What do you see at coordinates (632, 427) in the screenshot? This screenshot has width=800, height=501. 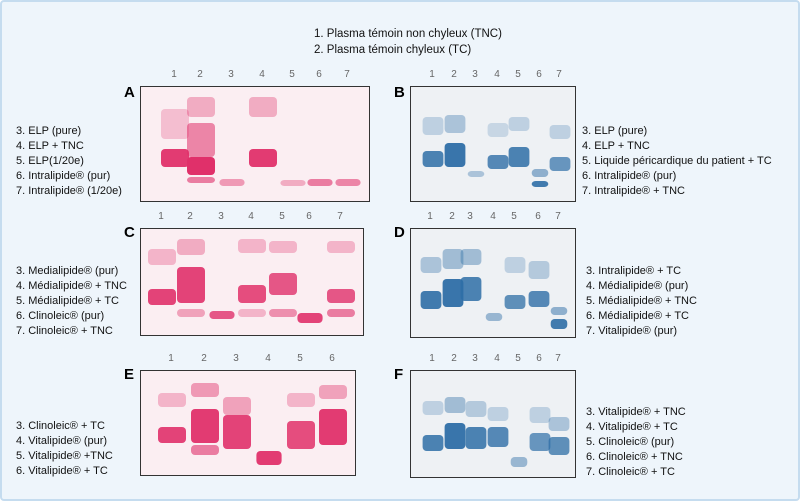 I see `sample-label: 4. Vitalipide® + TC` at bounding box center [632, 427].